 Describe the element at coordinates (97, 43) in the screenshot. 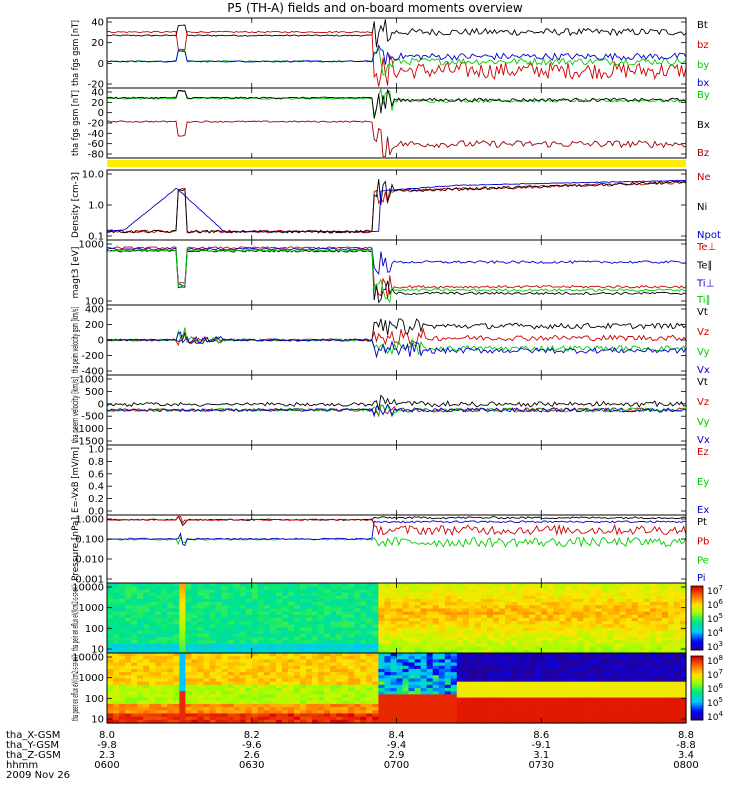

I see `y-tick-label: 20` at that location.